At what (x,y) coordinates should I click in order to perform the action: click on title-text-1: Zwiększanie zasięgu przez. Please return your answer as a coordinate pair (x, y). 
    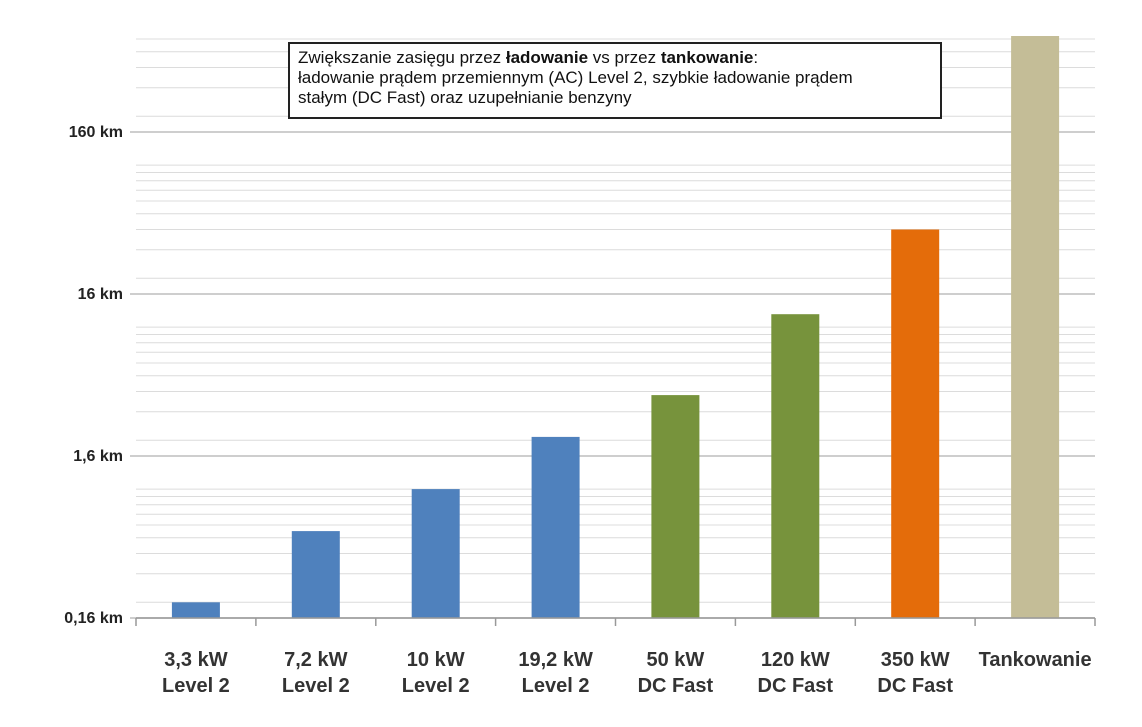
    Looking at the image, I should click on (402, 57).